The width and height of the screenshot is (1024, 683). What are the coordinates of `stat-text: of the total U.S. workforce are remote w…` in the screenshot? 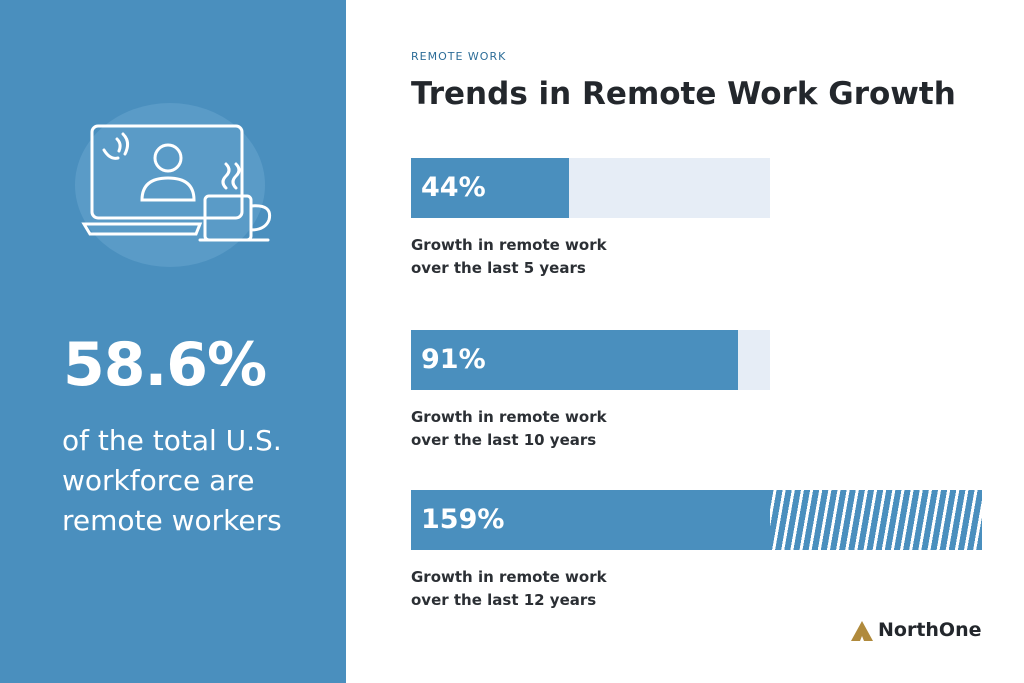 It's located at (172, 480).